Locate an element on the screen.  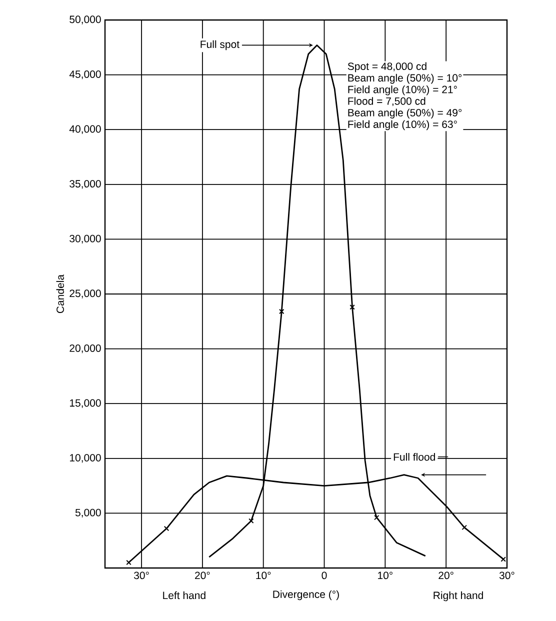
y-tick-label: 5,000 is located at coordinates (88, 513).